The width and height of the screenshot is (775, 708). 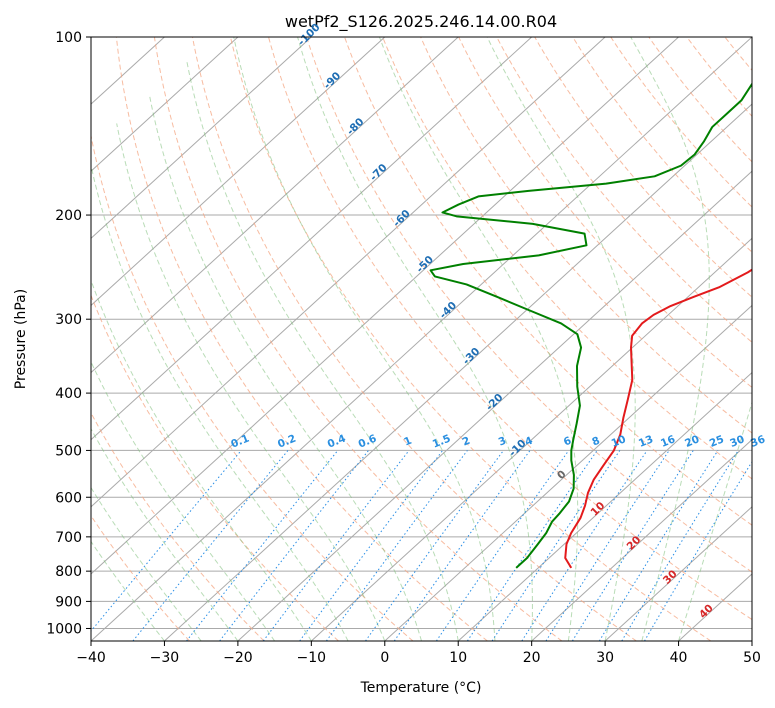 What do you see at coordinates (421, 688) in the screenshot?
I see `x-axis-label: Temperature (°C)` at bounding box center [421, 688].